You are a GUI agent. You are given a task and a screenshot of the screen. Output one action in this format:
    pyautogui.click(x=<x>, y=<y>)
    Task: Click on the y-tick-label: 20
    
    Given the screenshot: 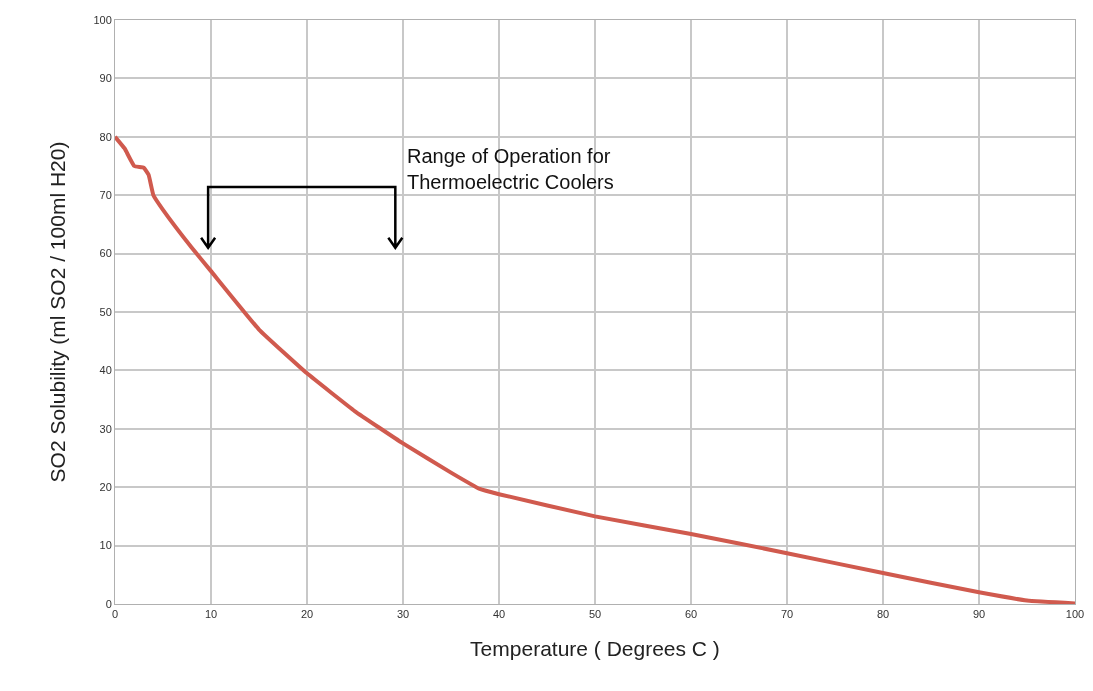 What is the action you would take?
    pyautogui.click(x=105, y=487)
    